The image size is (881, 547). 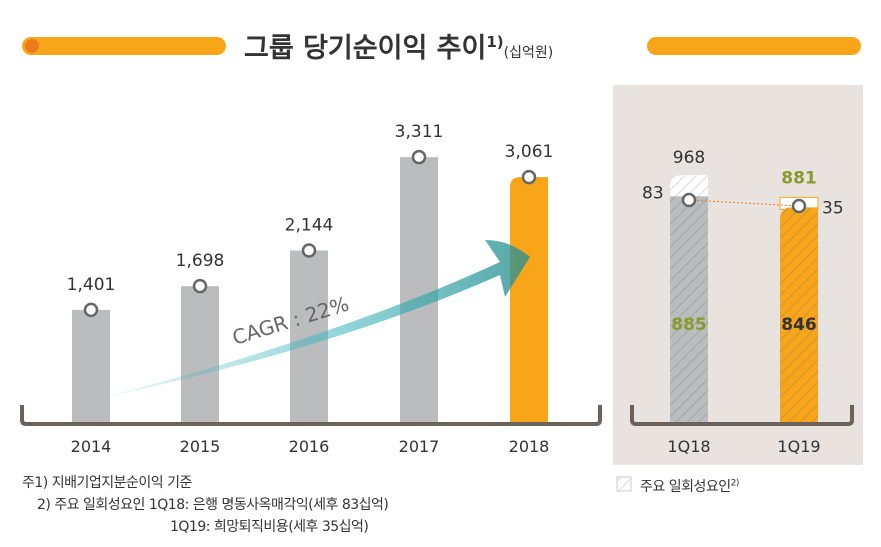 What do you see at coordinates (107, 483) in the screenshot?
I see `note-1: 주1) 지배기업지분순이익 기준` at bounding box center [107, 483].